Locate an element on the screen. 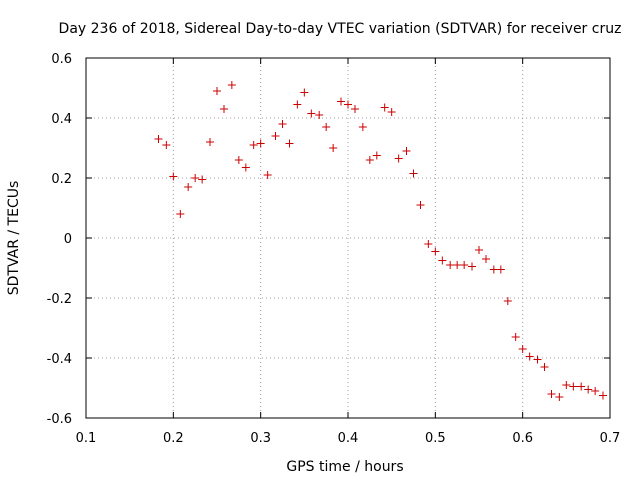  x-tick-label: 0.1 is located at coordinates (86, 438).